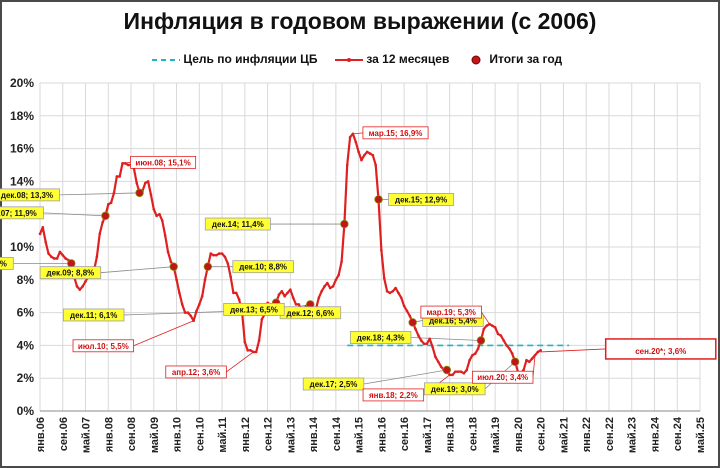  Describe the element at coordinates (428, 435) in the screenshot. I see `x-tick-label: май.17` at that location.